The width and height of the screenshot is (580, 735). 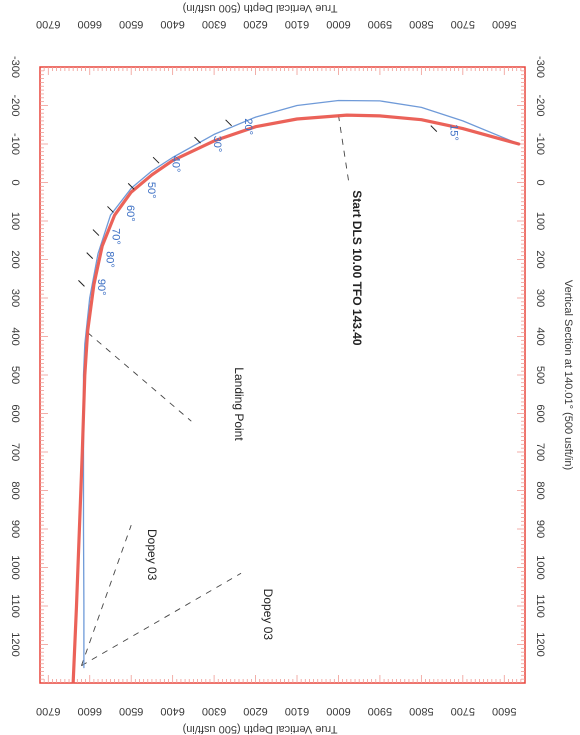 What do you see at coordinates (255, 24) in the screenshot?
I see `tvd-tick-label-top: 6200` at bounding box center [255, 24].